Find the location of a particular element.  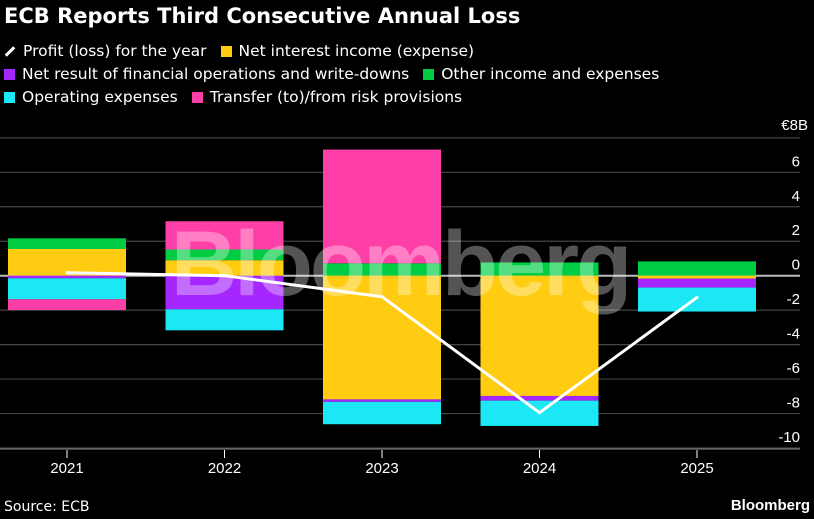

y-tick-label: -6 is located at coordinates (793, 368).